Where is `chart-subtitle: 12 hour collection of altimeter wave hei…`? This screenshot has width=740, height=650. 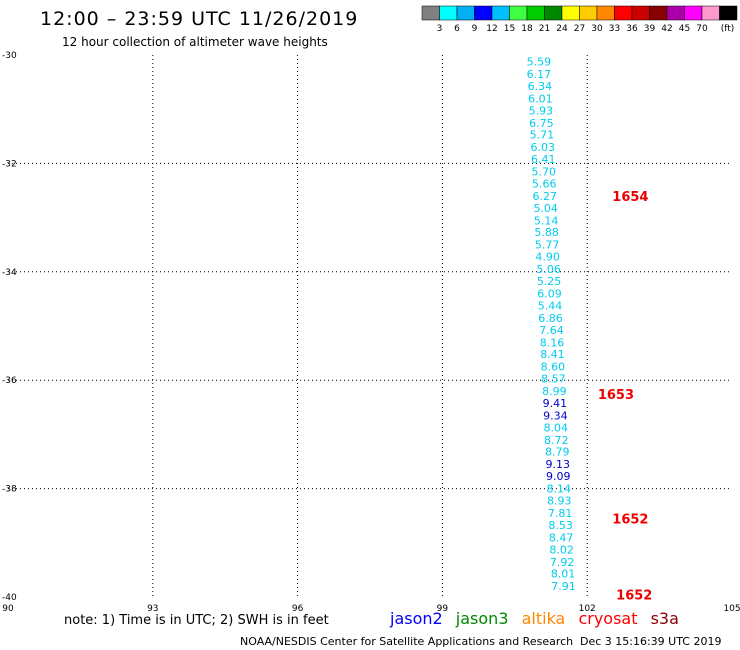 chart-subtitle: 12 hour collection of altimeter wave hei… is located at coordinates (195, 42).